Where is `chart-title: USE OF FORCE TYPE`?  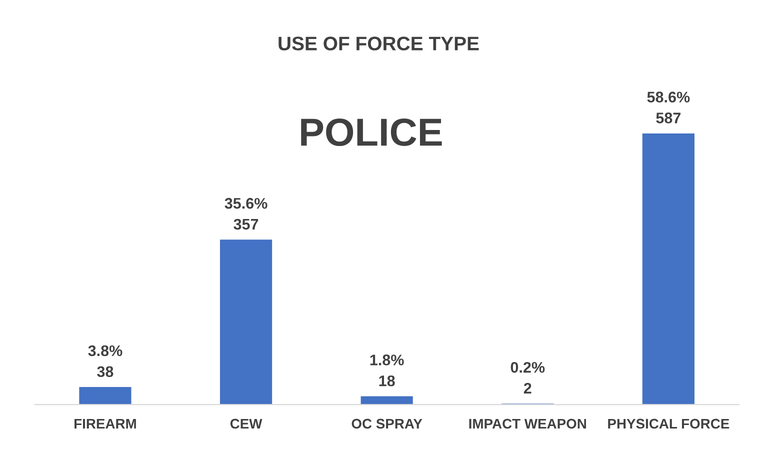 chart-title: USE OF FORCE TYPE is located at coordinates (378, 43).